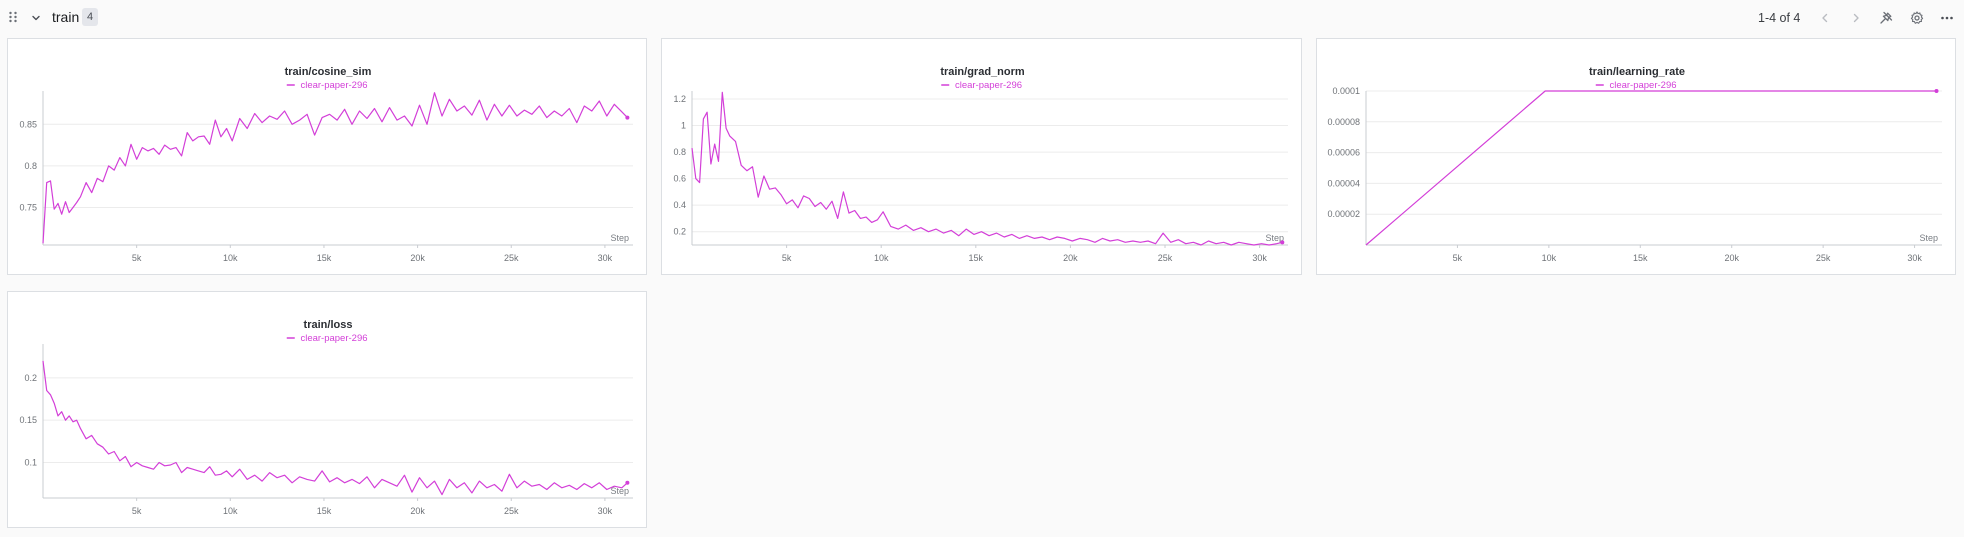  I want to click on y-tick-label: 0.6, so click(679, 179).